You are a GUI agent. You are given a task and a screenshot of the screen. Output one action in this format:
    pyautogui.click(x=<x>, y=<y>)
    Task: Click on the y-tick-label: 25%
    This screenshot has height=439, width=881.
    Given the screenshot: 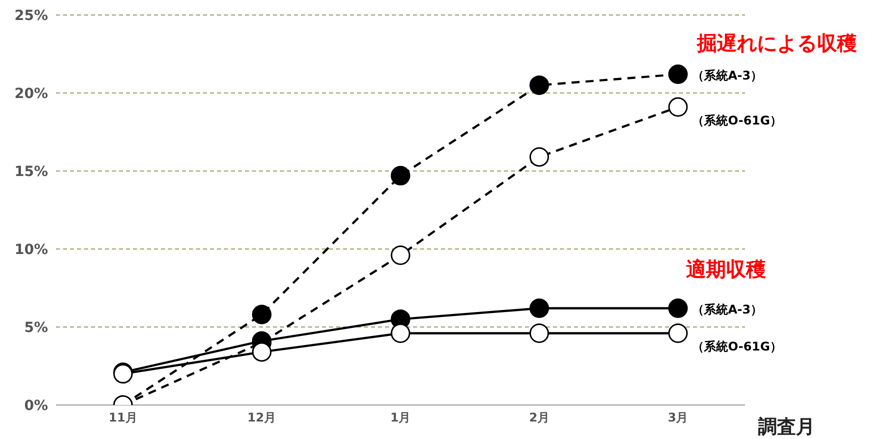 What is the action you would take?
    pyautogui.click(x=31, y=16)
    